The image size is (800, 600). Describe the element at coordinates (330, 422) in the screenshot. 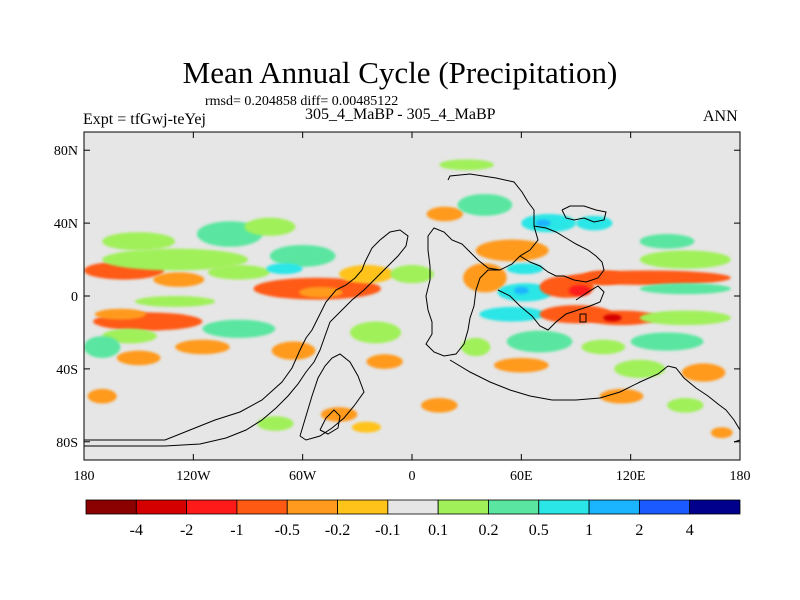

I see `coastline-island` at that location.